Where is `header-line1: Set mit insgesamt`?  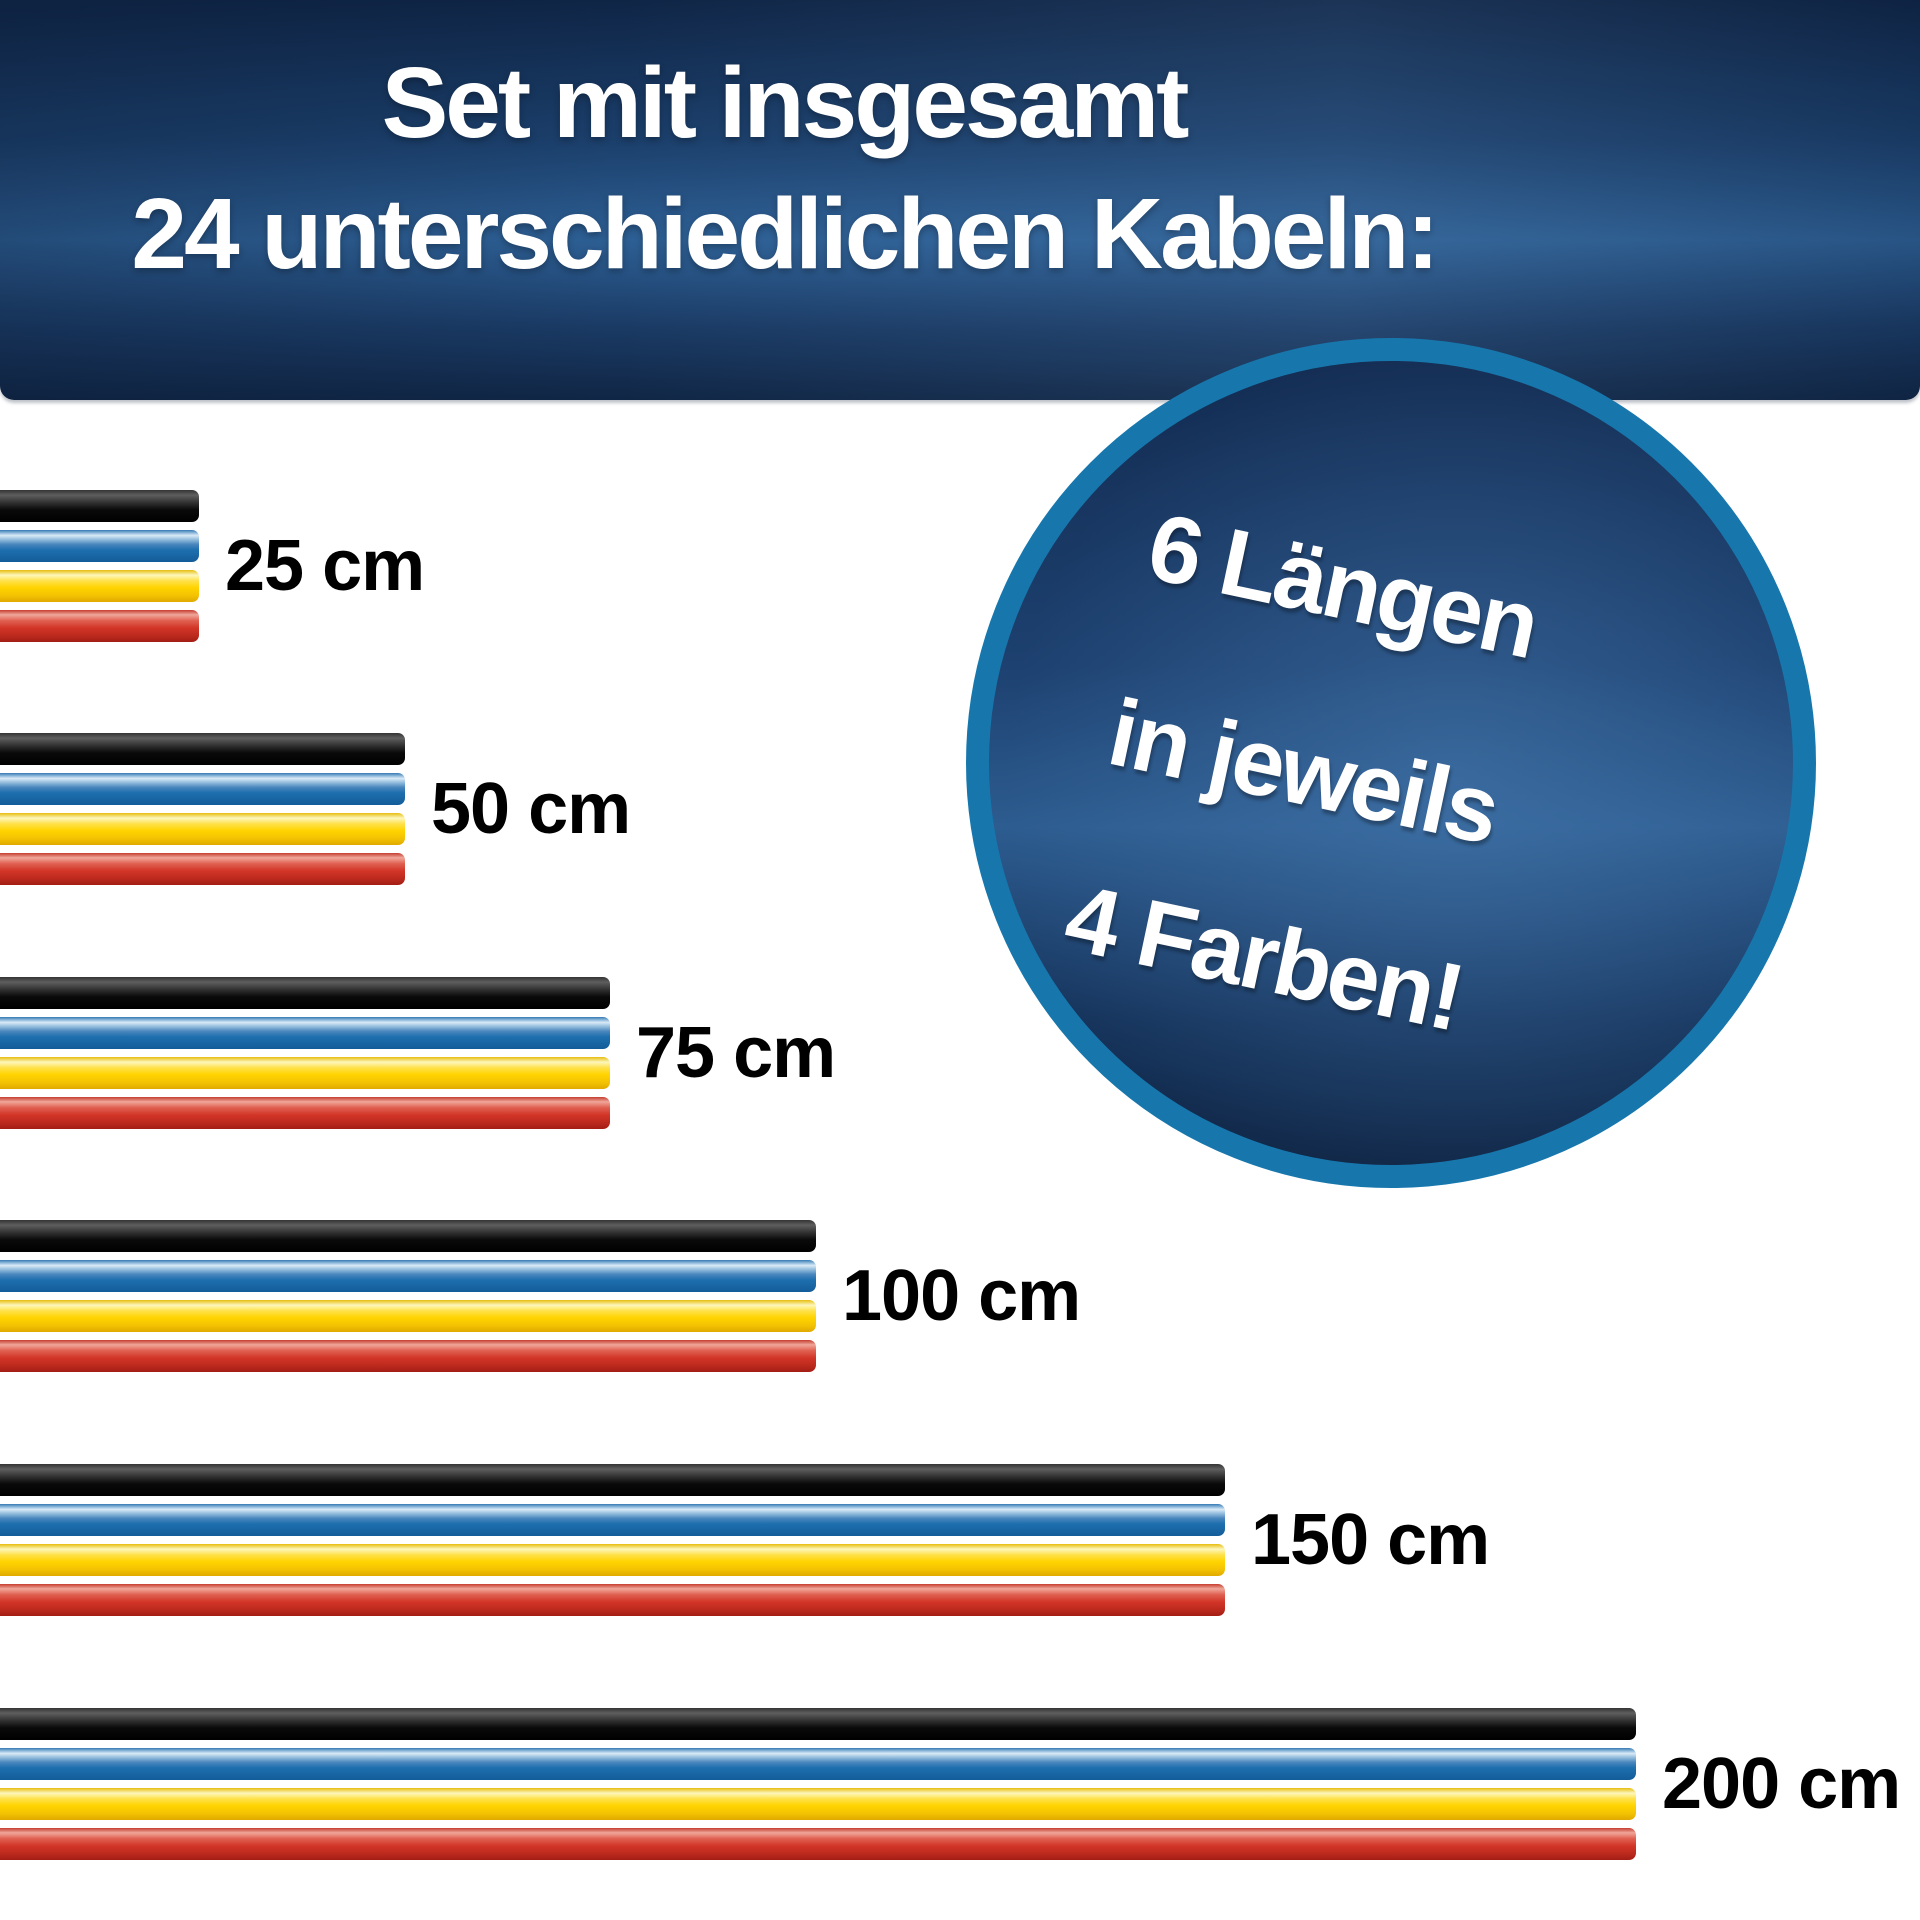
header-line1: Set mit insgesamt is located at coordinates (785, 103).